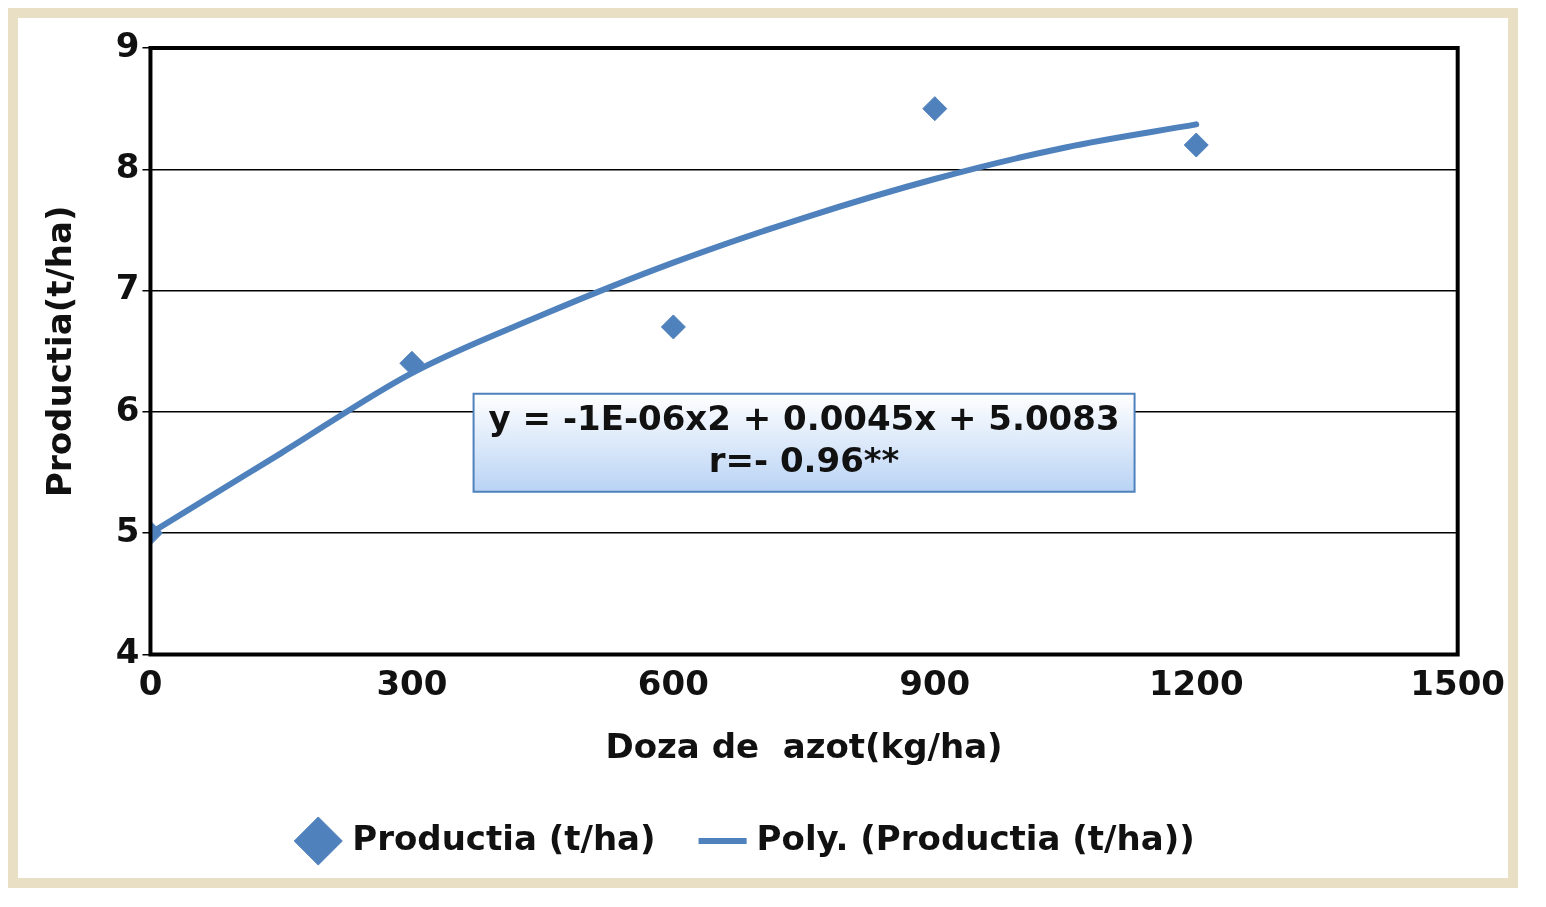 This screenshot has height=907, width=1546. I want to click on x-tick-label: 600, so click(673, 682).